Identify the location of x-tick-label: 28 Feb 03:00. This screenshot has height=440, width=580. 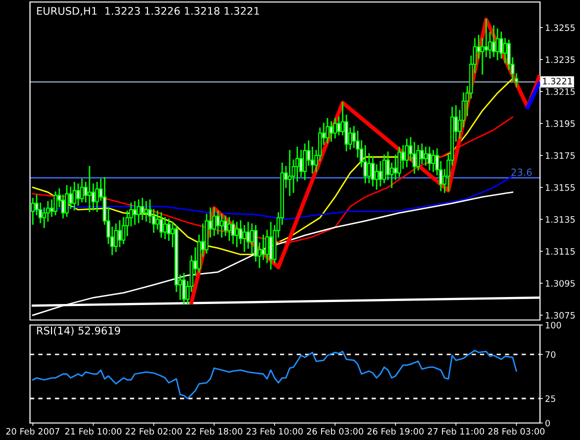
(516, 431).